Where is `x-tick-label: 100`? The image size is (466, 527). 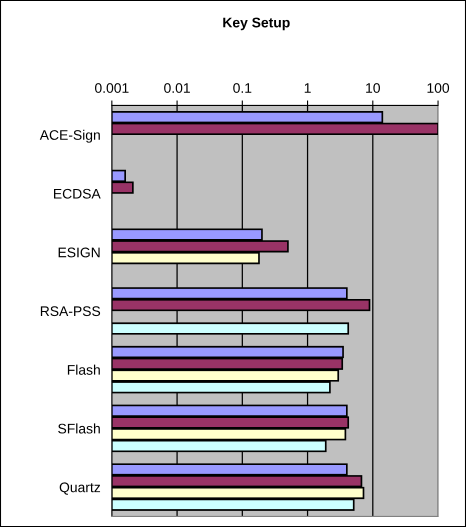 x-tick-label: 100 is located at coordinates (439, 88).